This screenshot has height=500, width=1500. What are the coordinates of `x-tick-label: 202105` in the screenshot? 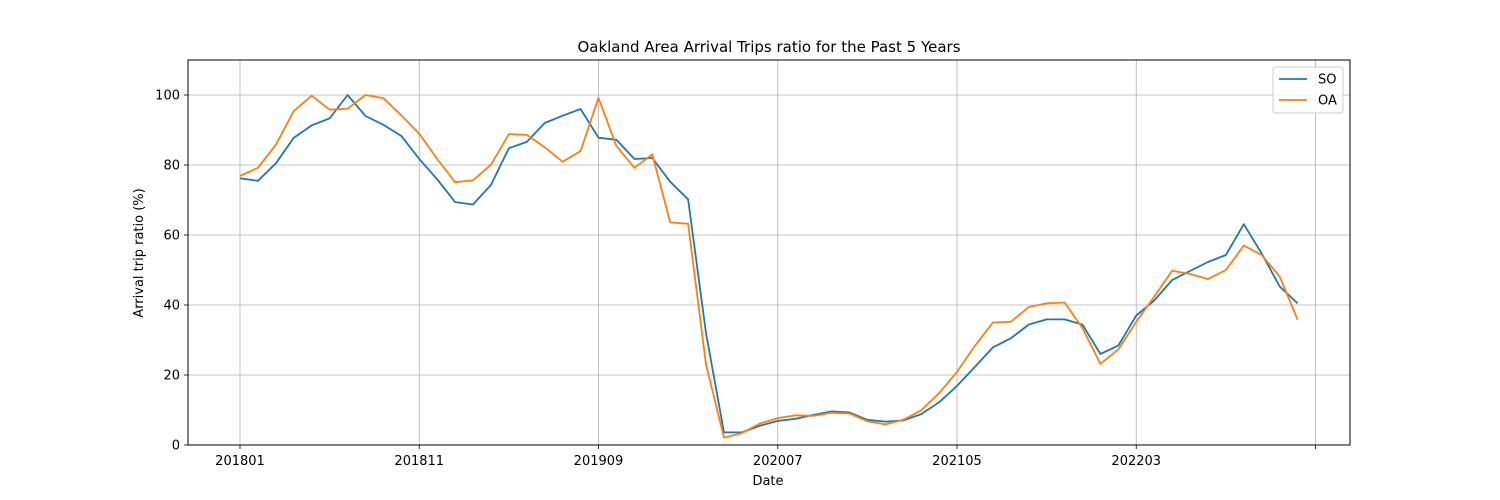 It's located at (957, 461).